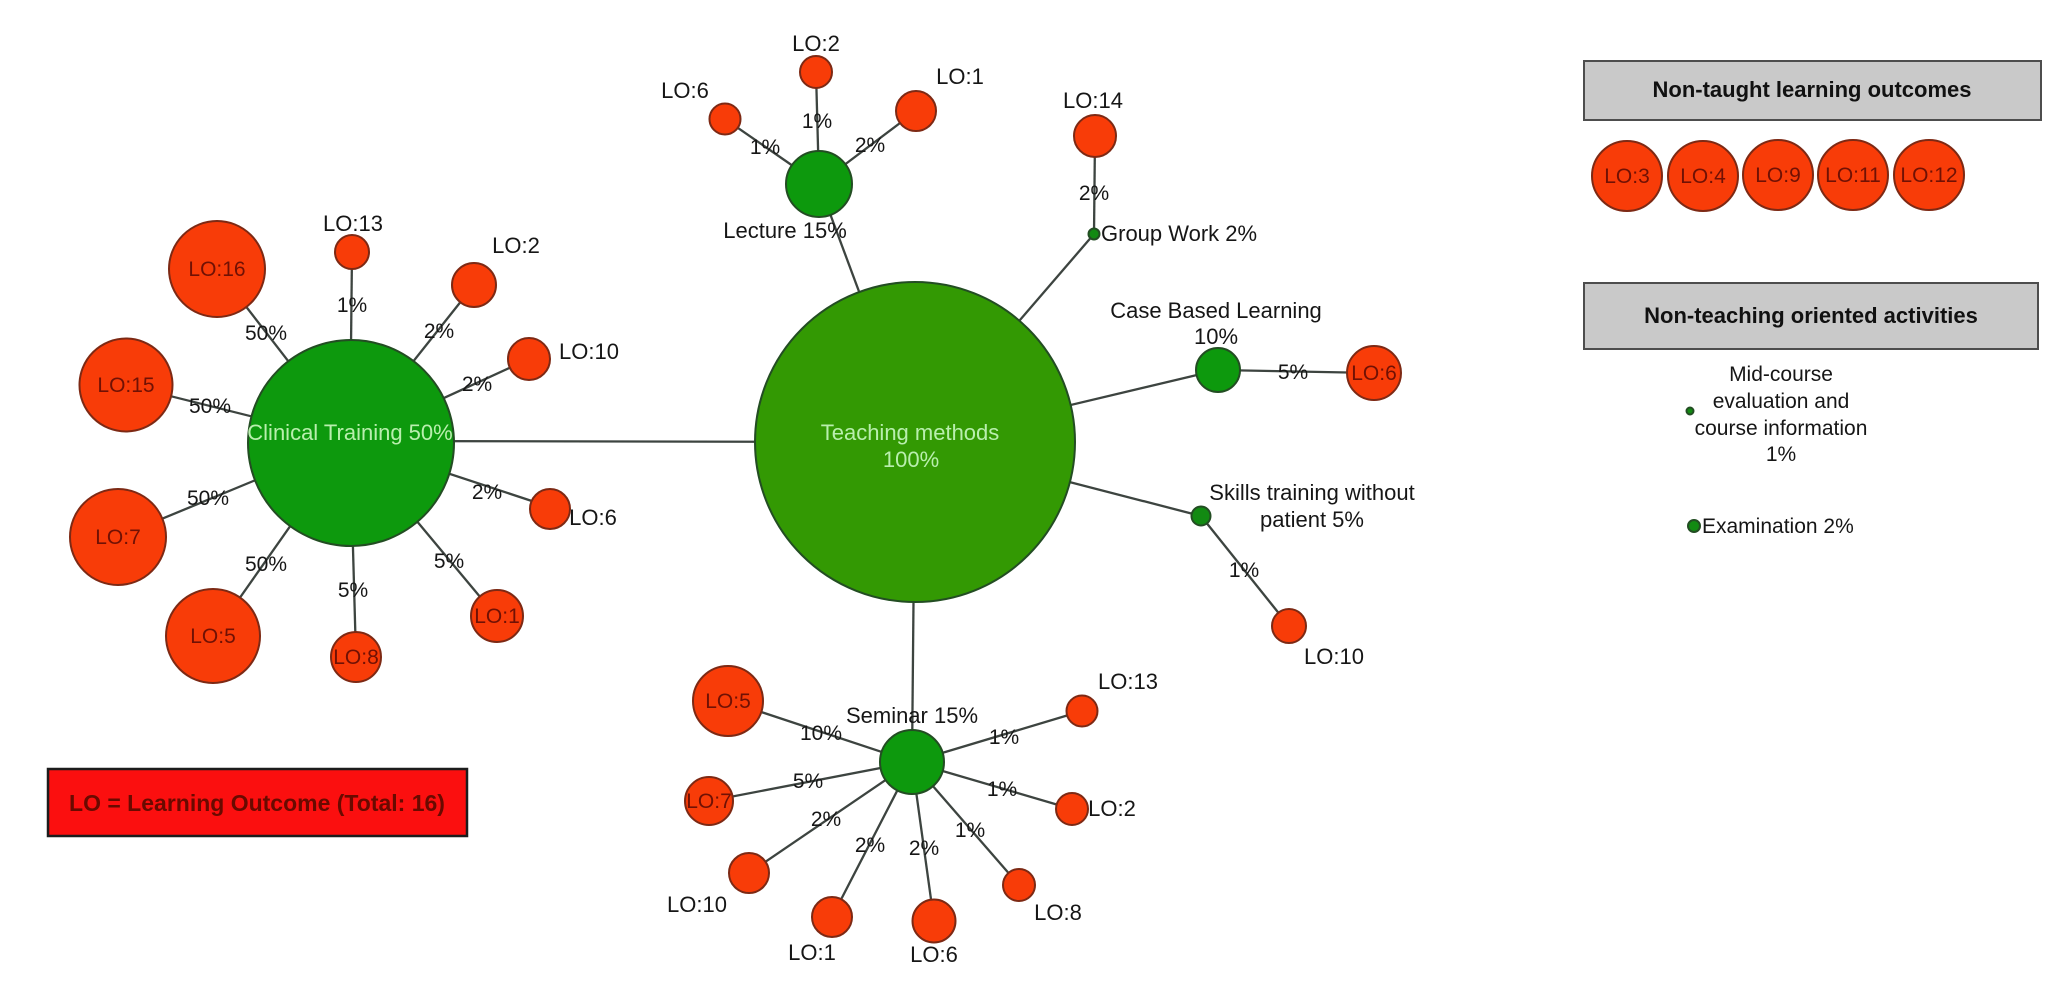  Describe the element at coordinates (1703, 176) in the screenshot. I see `svg-text: LO:4` at that location.